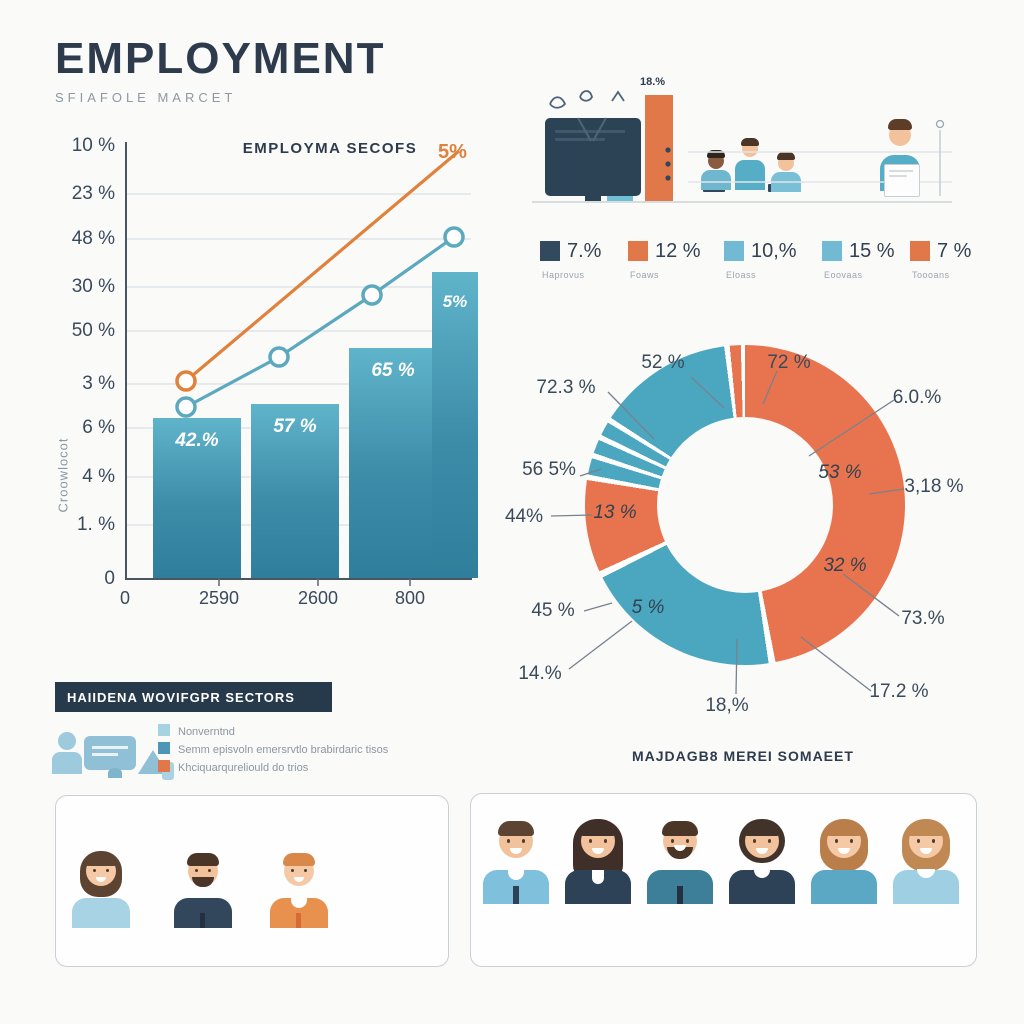  What do you see at coordinates (93, 238) in the screenshot?
I see `y-tick: 48 %` at bounding box center [93, 238].